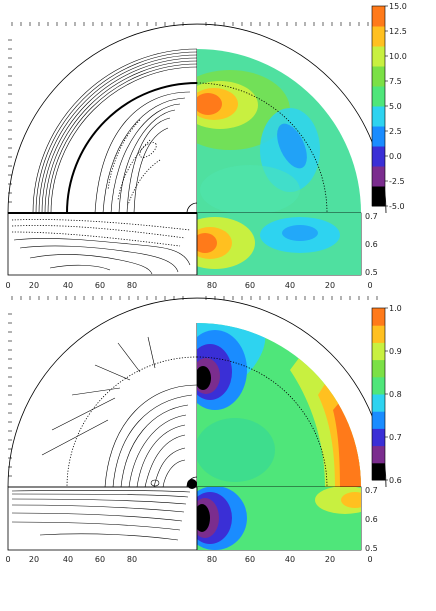 Image resolution: width=436 pixels, height=611 pixels. What do you see at coordinates (395, 480) in the screenshot?
I see `colorbar-tick-label: 0.6` at bounding box center [395, 480].